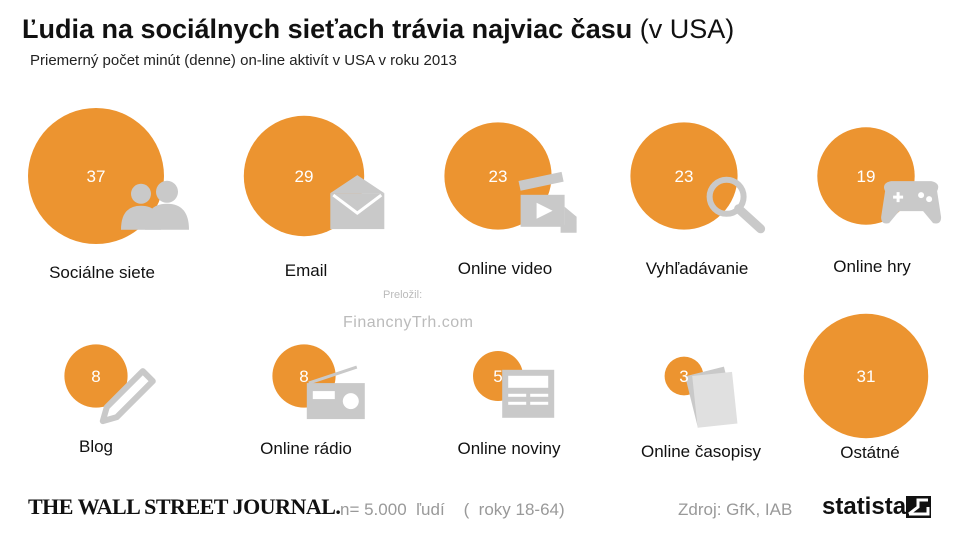  I want to click on bubble-value: 5, so click(497, 376).